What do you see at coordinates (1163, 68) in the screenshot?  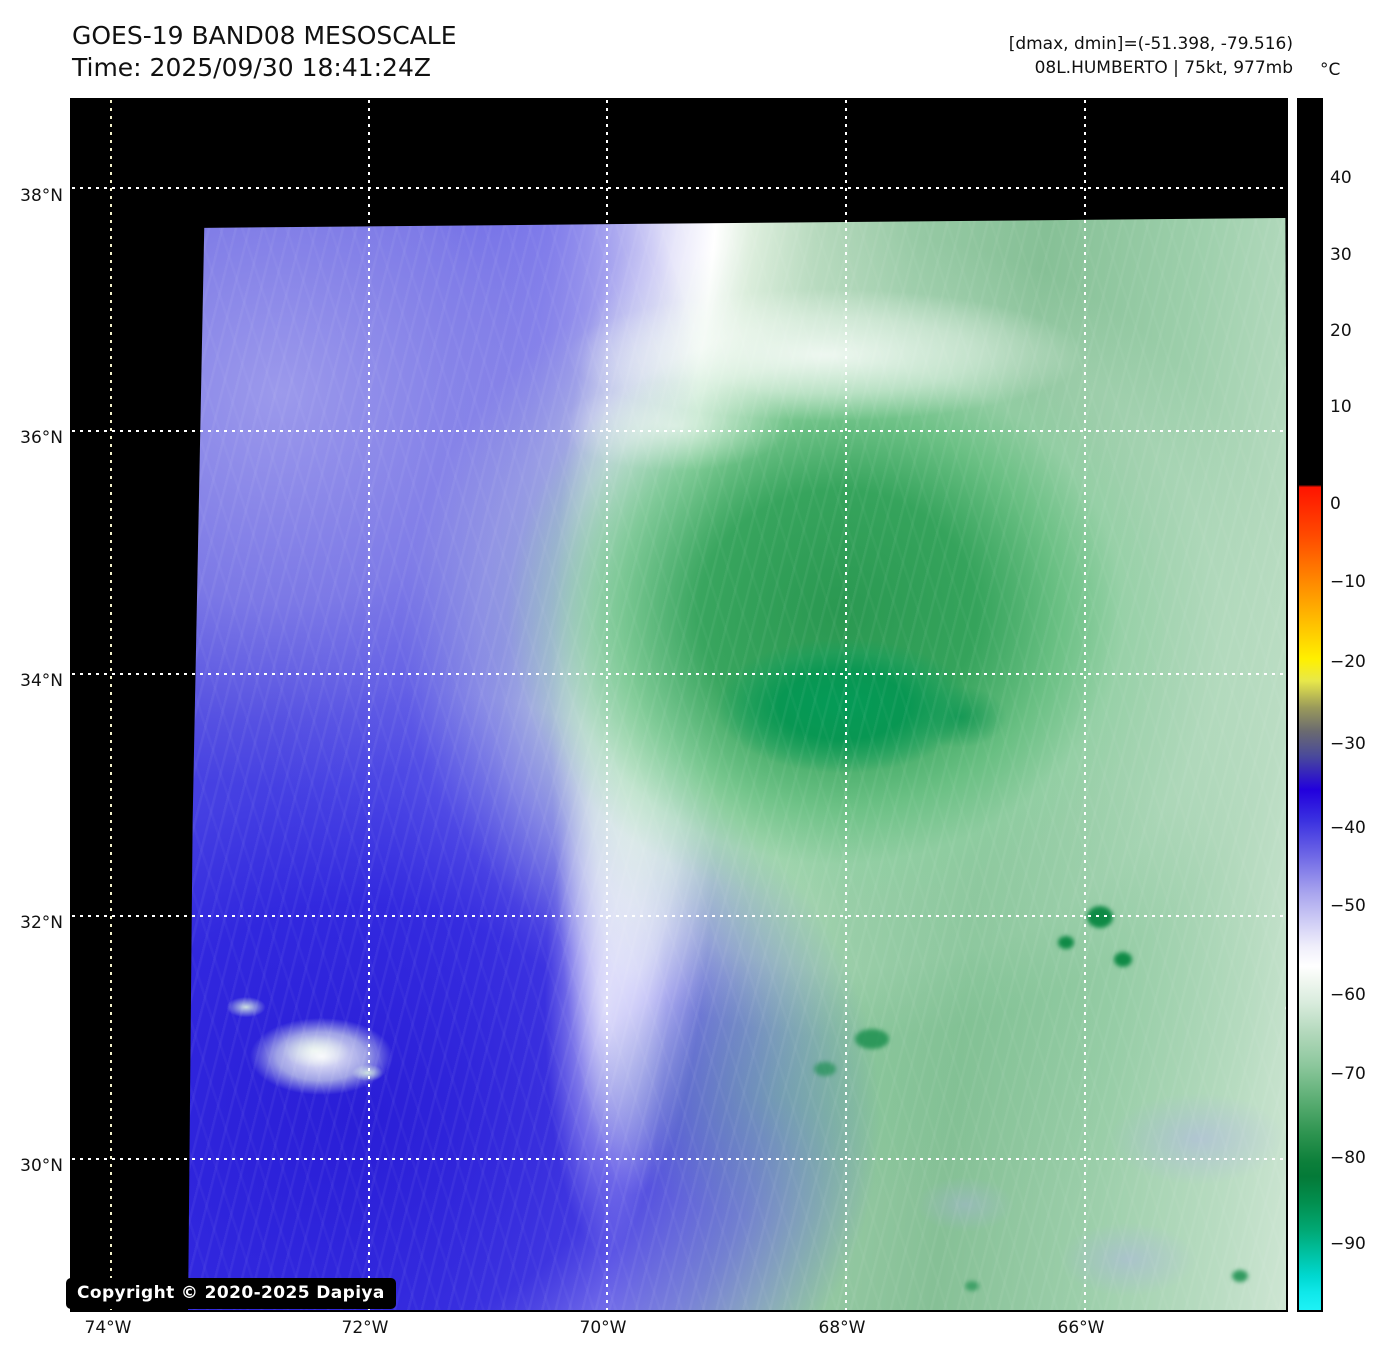 I see `storm-info-label: 08L.HUMBERTO | 75kt, 977mb` at bounding box center [1163, 68].